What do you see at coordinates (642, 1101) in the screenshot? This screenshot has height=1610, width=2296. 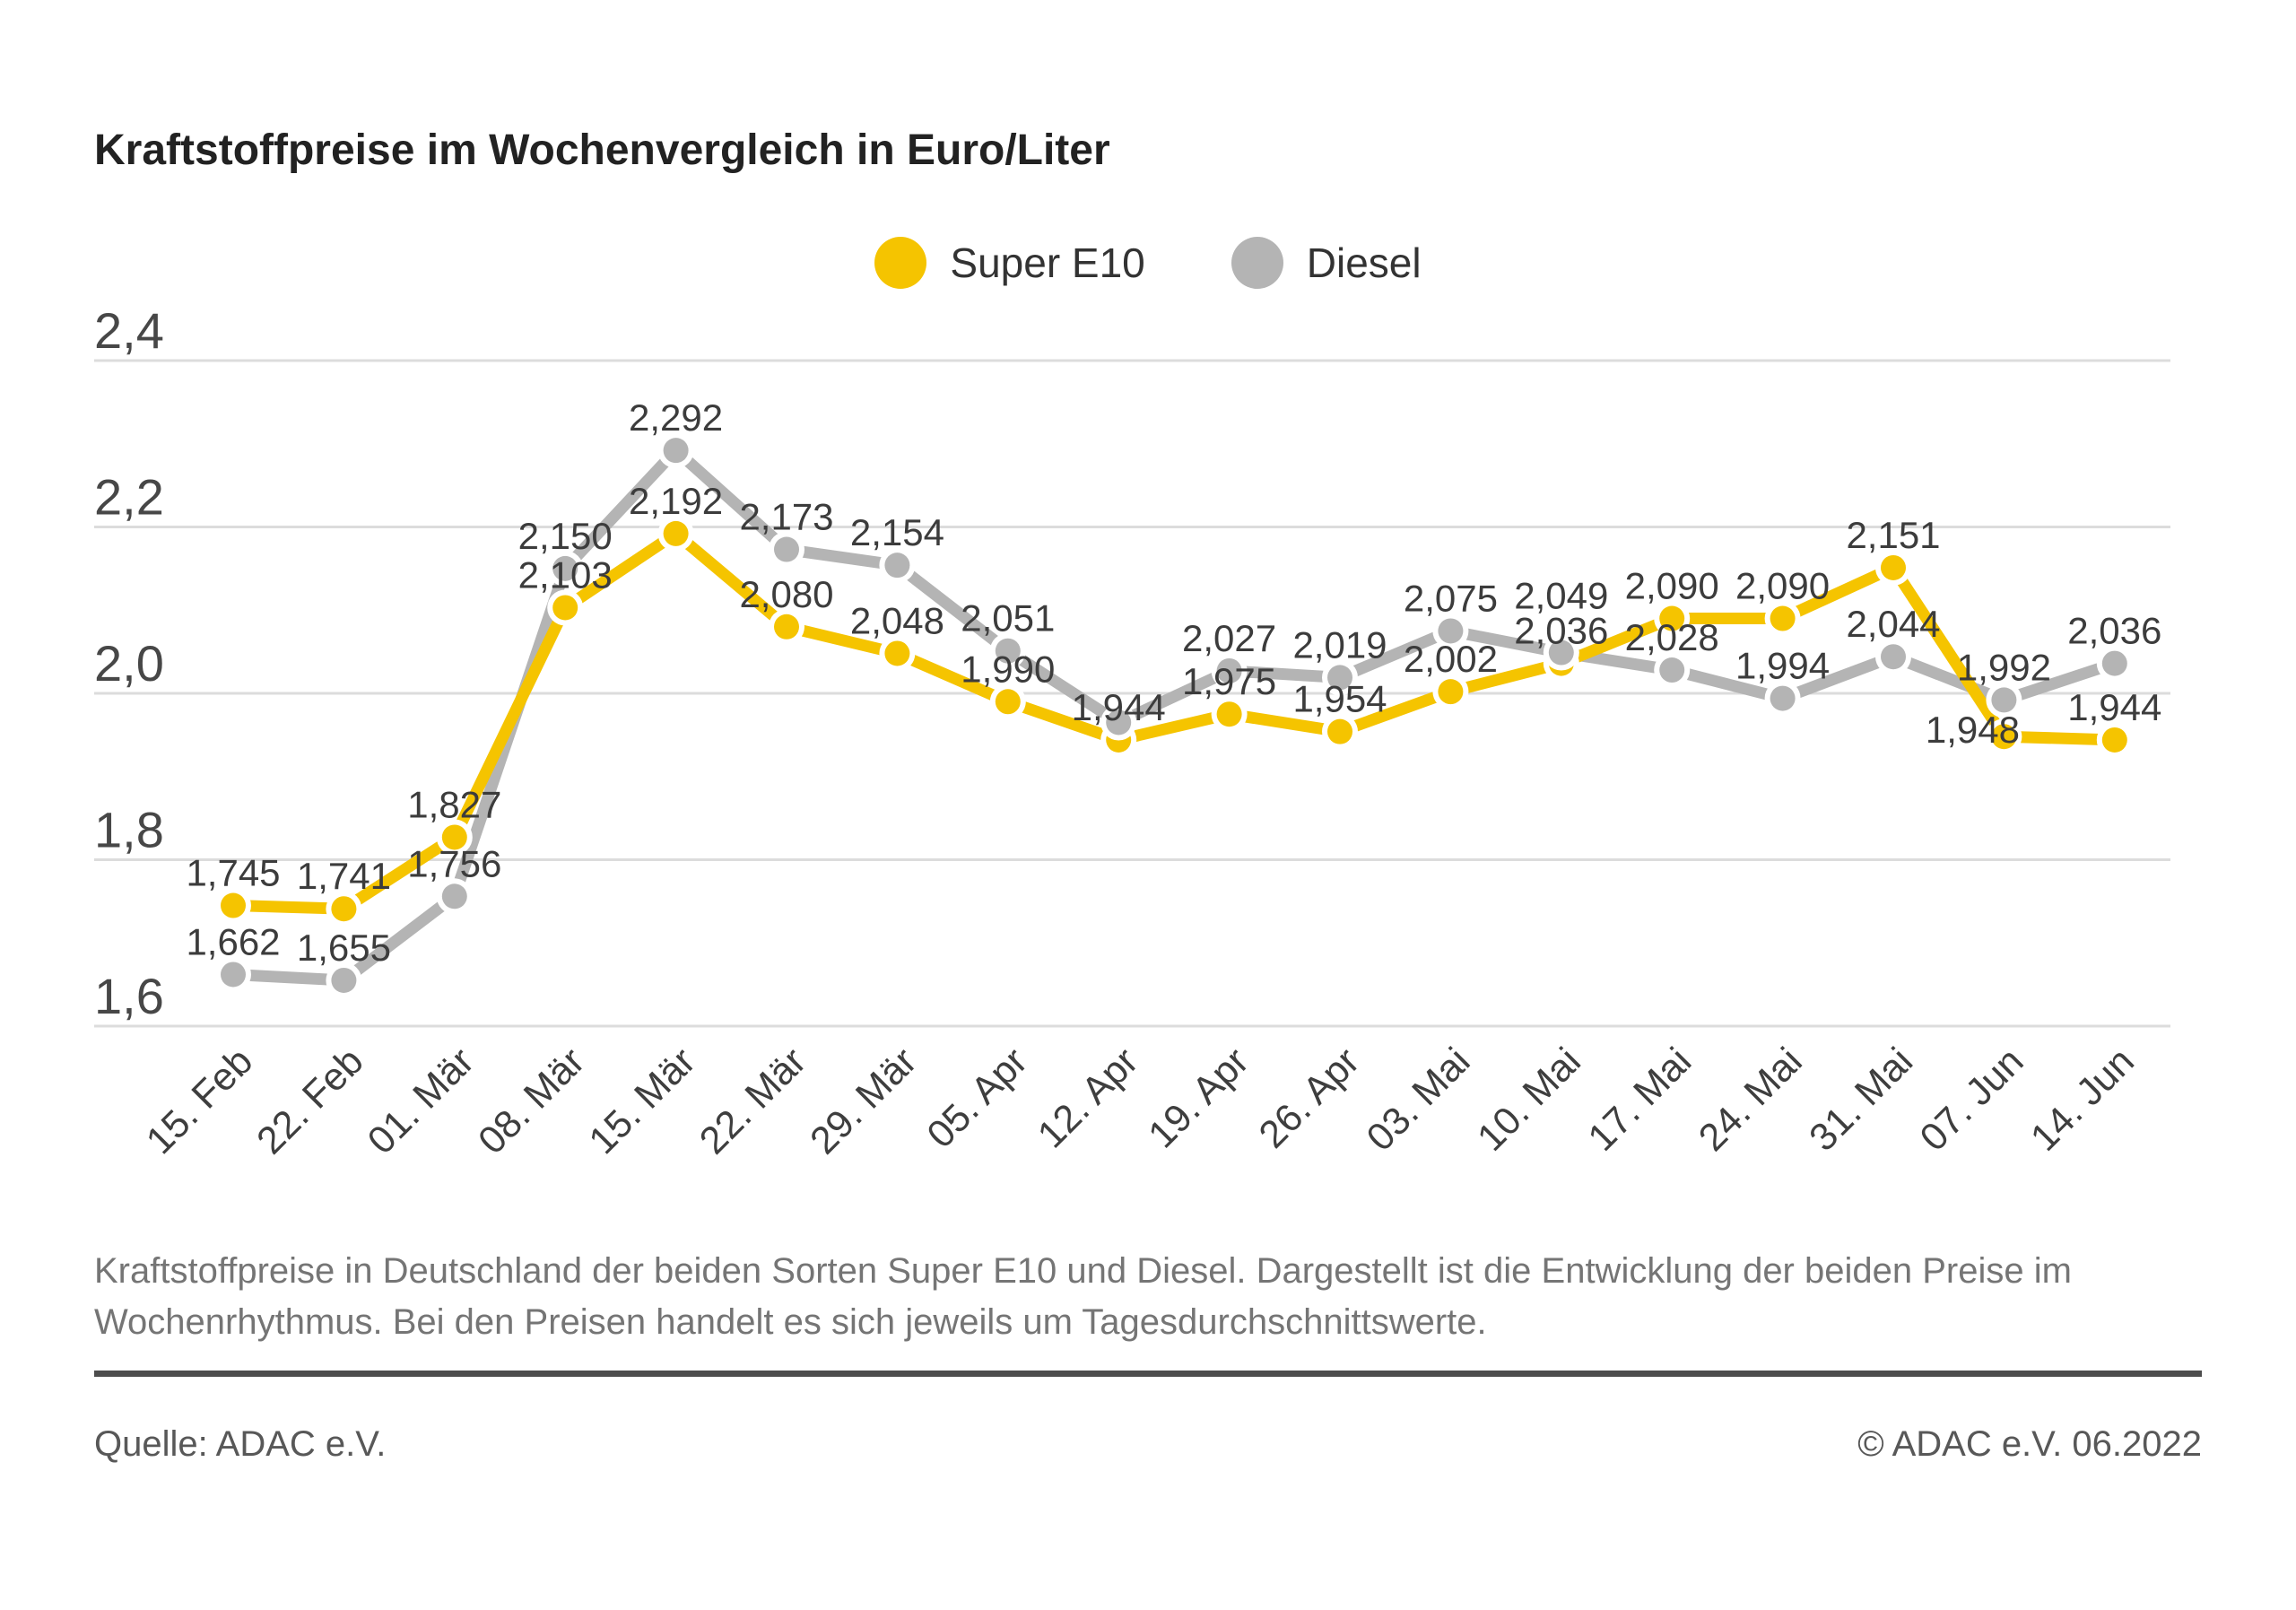 I see `x-axis-tick: 15. Mär` at bounding box center [642, 1101].